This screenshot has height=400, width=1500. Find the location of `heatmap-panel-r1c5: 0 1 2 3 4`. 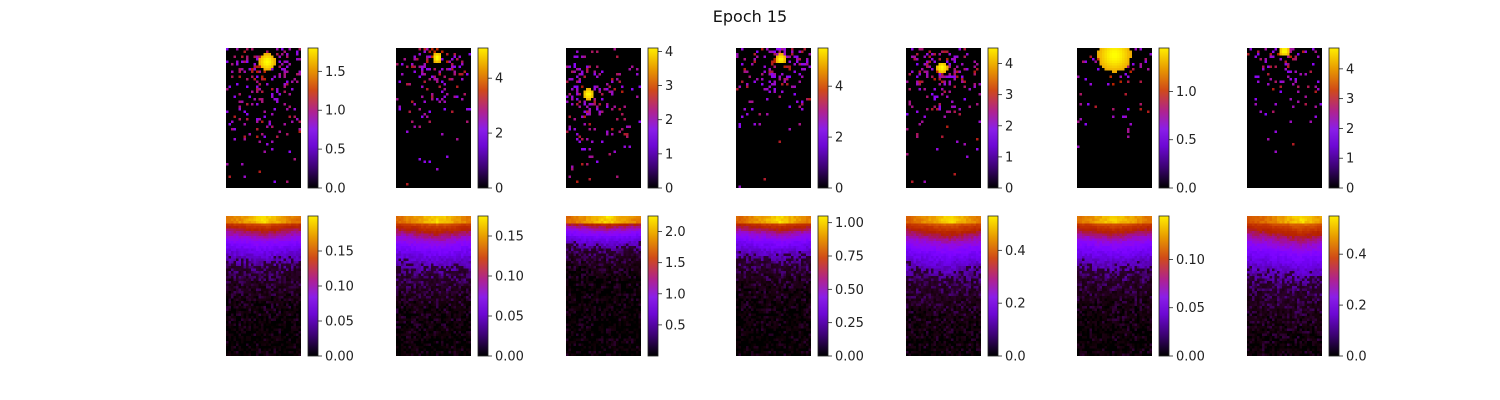

heatmap-panel-r1c5: 0 1 2 3 4 is located at coordinates (959, 122).